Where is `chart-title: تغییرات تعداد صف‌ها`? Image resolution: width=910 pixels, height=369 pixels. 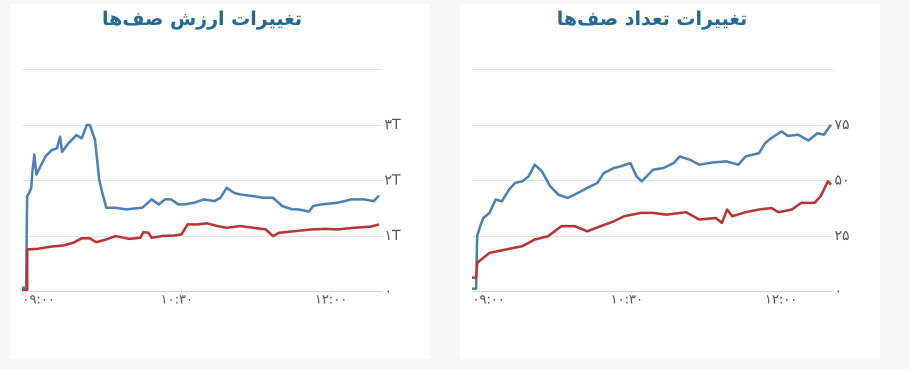
chart-title: تغییرات تعداد صف‌ها is located at coordinates (652, 19).